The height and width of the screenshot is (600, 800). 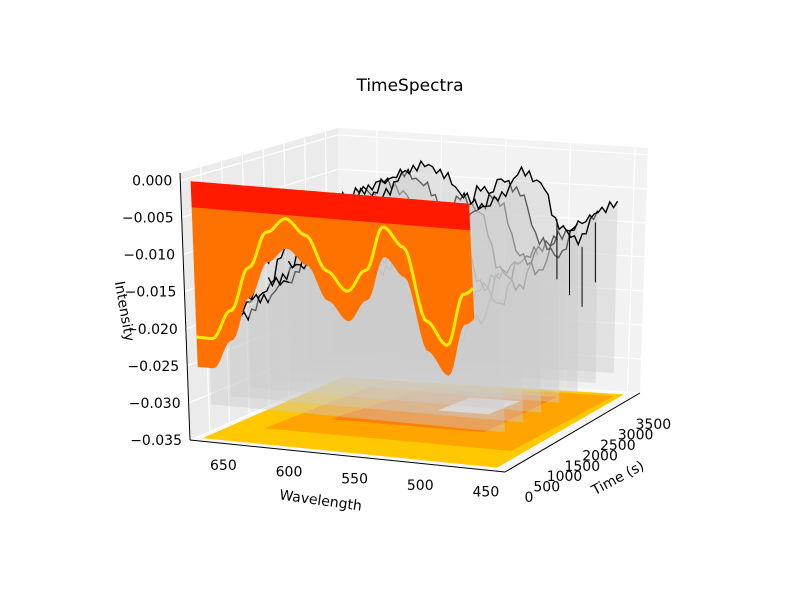 What do you see at coordinates (600, 456) in the screenshot?
I see `y-tick-label: 2000` at bounding box center [600, 456].